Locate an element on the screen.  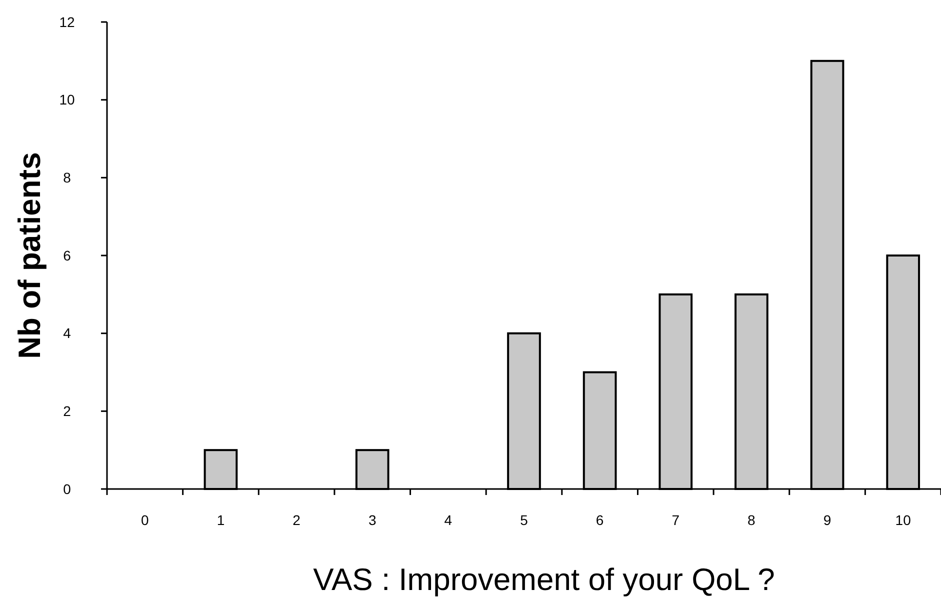
x-tick-label: 7 is located at coordinates (676, 520).